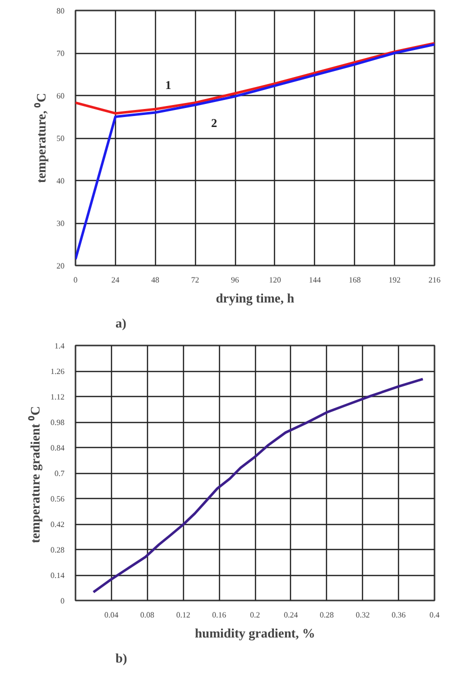  I want to click on x-tick-label: 0.24, so click(291, 615).